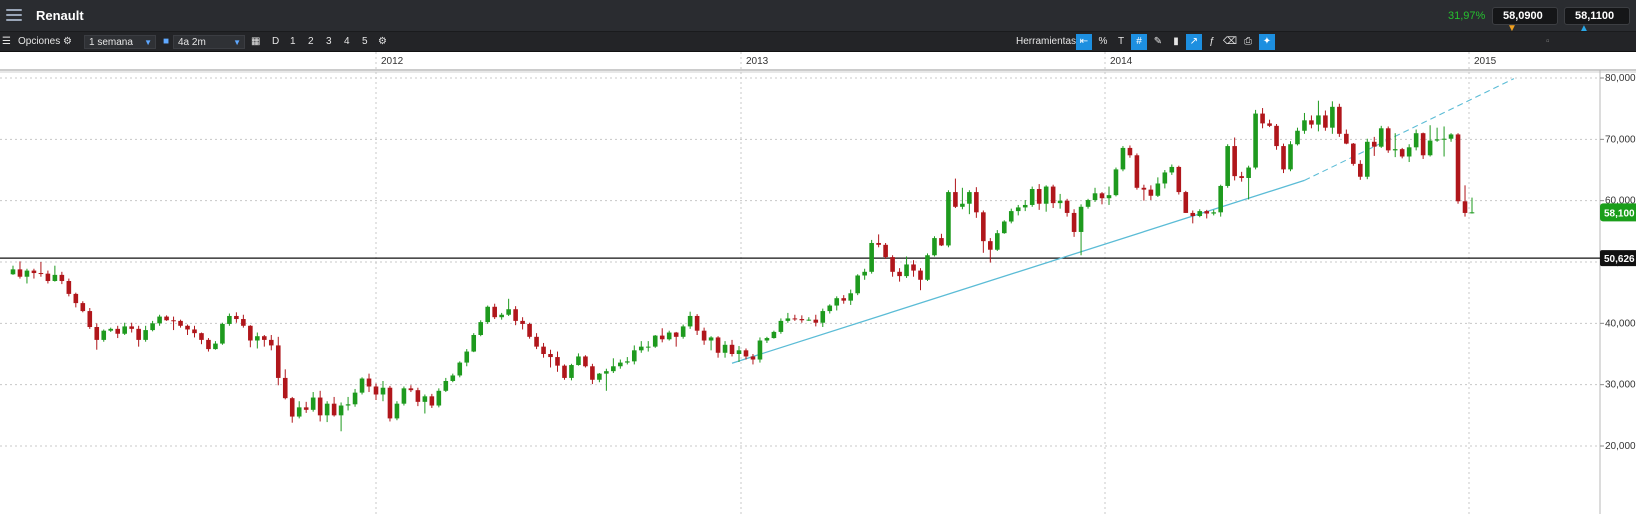 The image size is (1636, 519). I want to click on x-tick-label: 2012, so click(392, 61).